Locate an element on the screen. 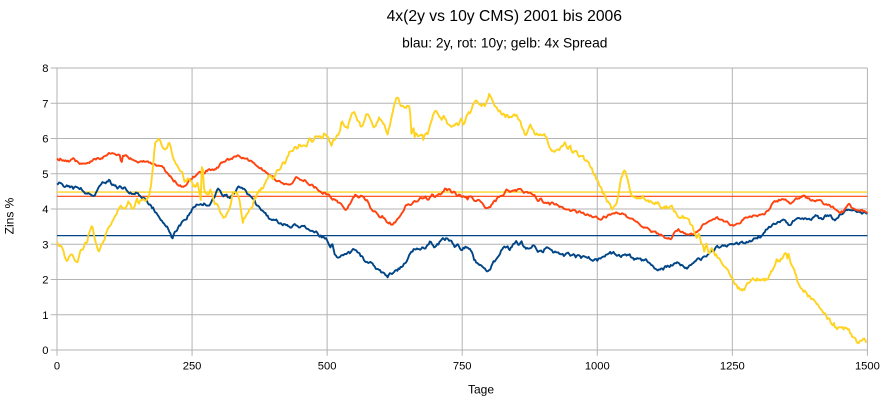 This screenshot has height=400, width=895. svg-text: 7 is located at coordinates (45, 104).